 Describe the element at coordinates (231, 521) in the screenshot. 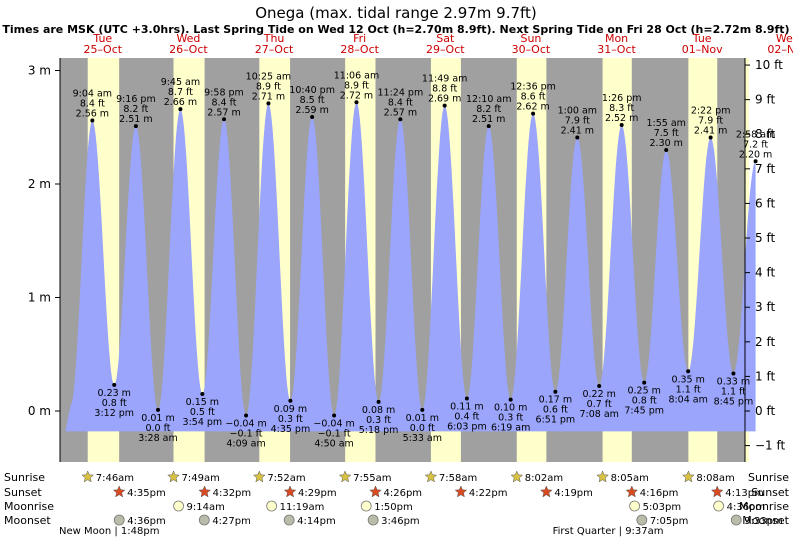

I see `moonset-time: 4:27pm` at that location.